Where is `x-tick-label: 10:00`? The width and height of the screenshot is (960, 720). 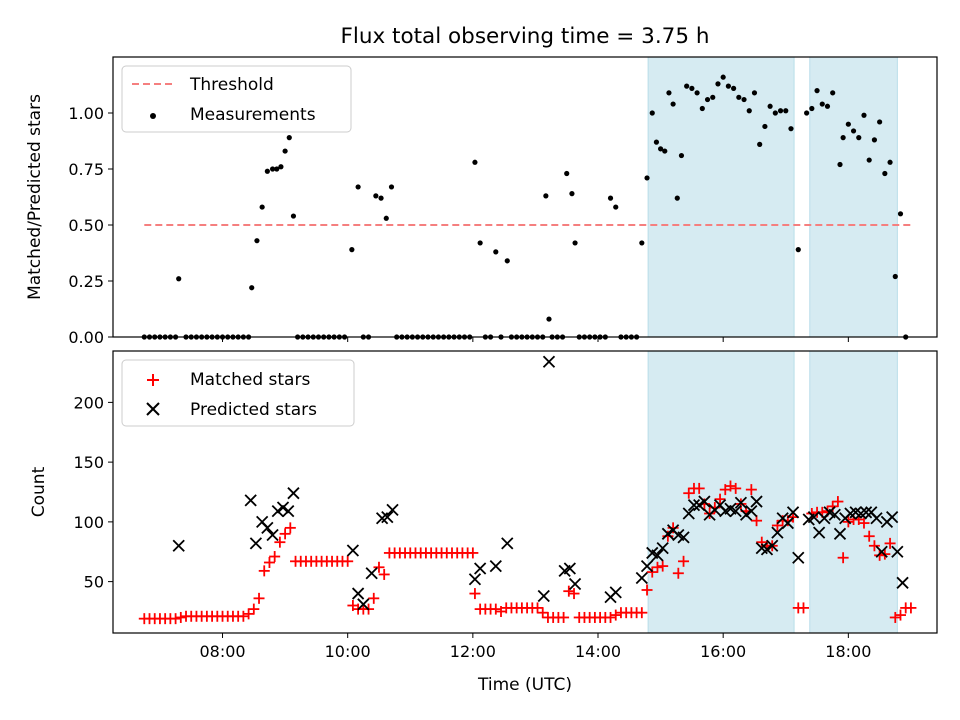 x-tick-label: 10:00 is located at coordinates (348, 651).